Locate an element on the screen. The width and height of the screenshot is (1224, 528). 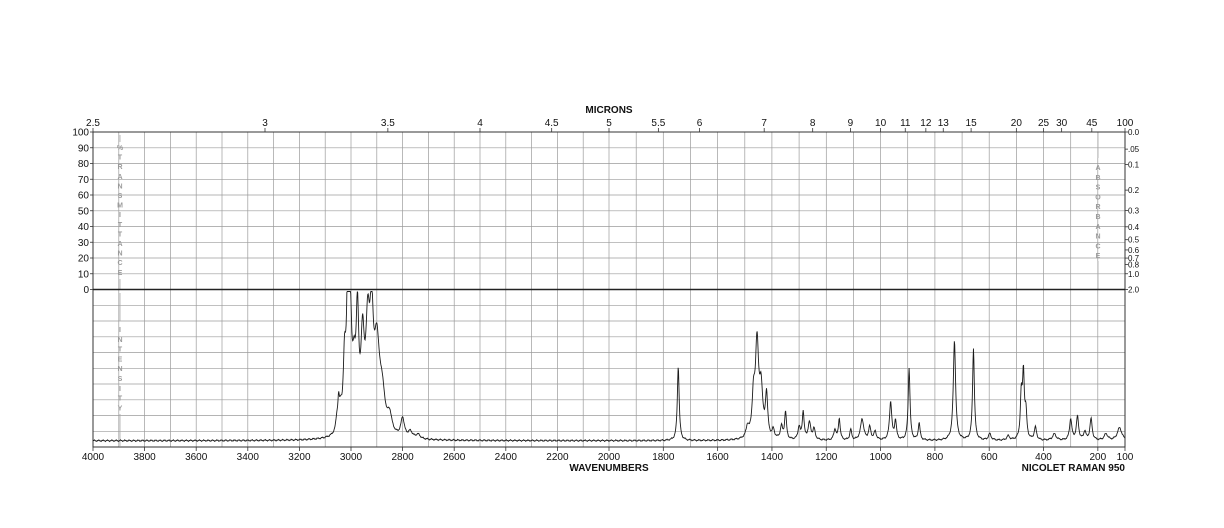
top-tick-label: 7 is located at coordinates (764, 123).